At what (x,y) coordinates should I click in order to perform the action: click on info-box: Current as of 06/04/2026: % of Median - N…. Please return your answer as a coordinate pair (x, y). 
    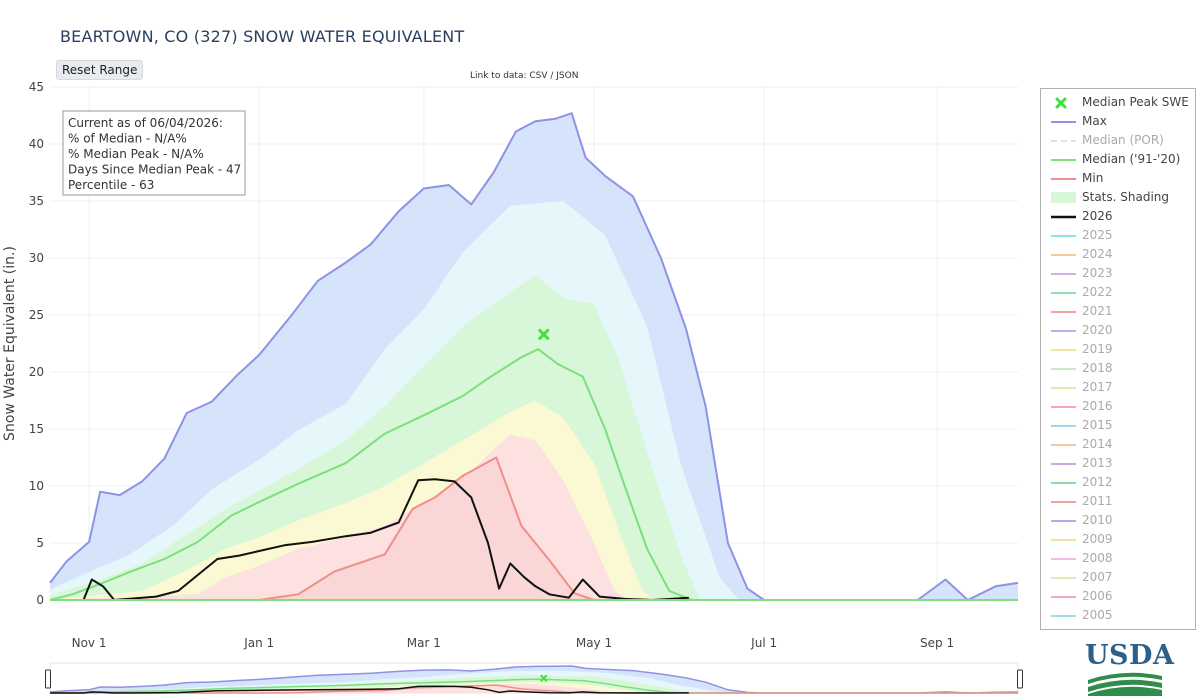
    Looking at the image, I should click on (154, 153).